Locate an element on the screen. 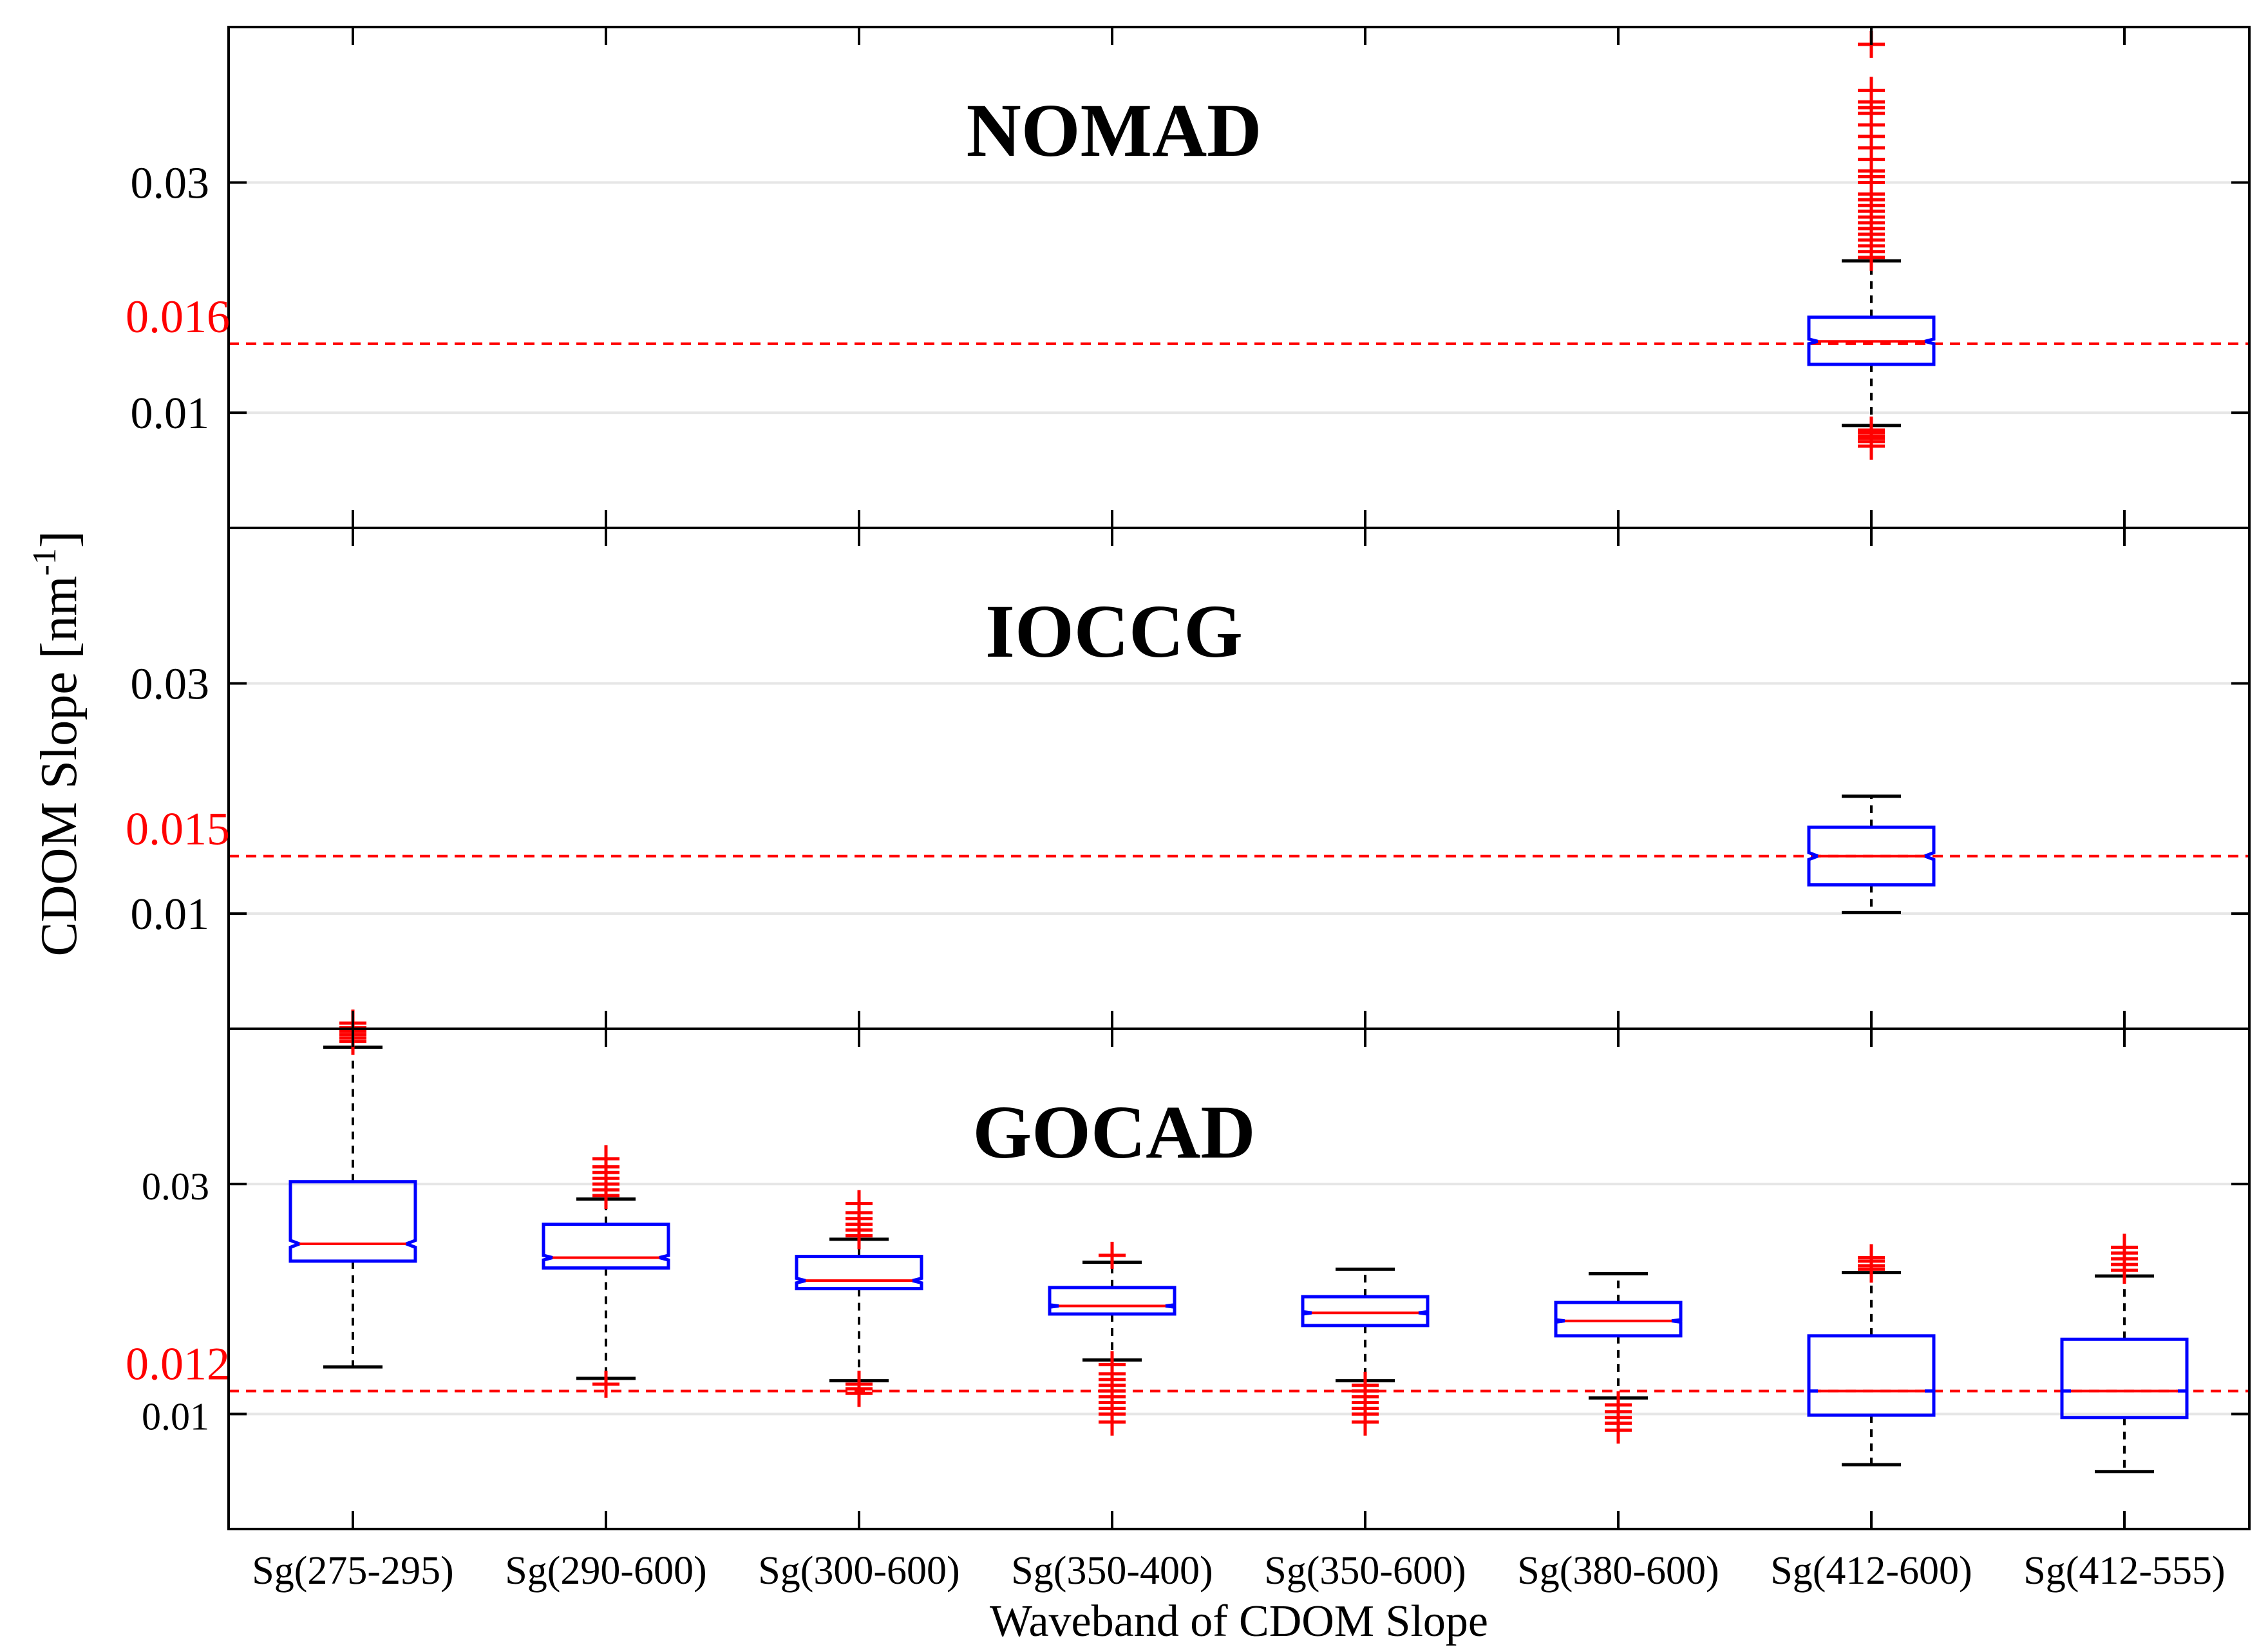 This screenshot has height=1652, width=2268. y-axis-label: CDOM Slope [nm-1] is located at coordinates (57, 743).